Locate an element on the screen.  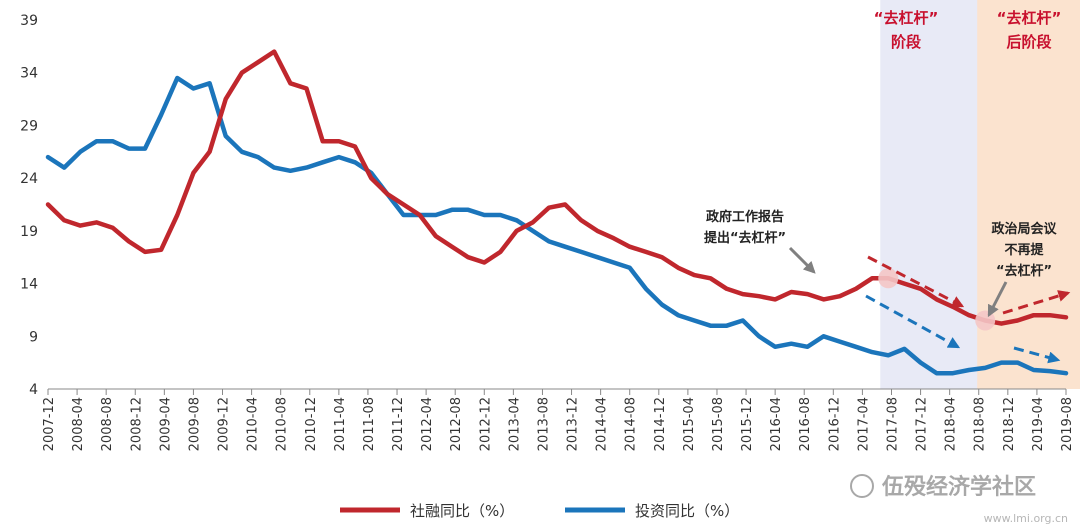
x-tick-label: 2009-04 is located at coordinates (165, 424).